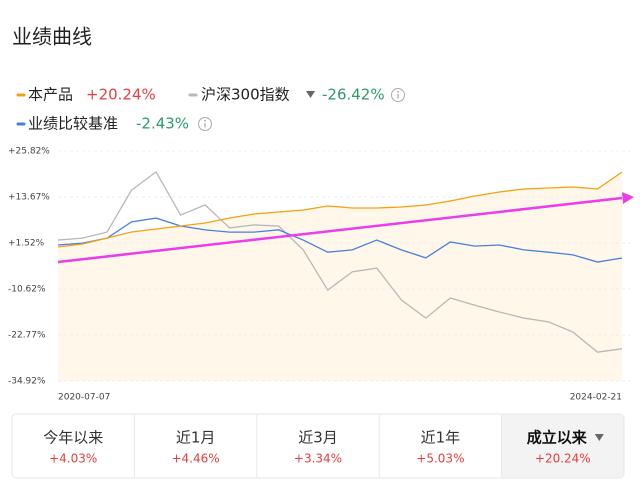 The height and width of the screenshot is (481, 644). I want to click on tab-change: +5.03%, so click(440, 459).